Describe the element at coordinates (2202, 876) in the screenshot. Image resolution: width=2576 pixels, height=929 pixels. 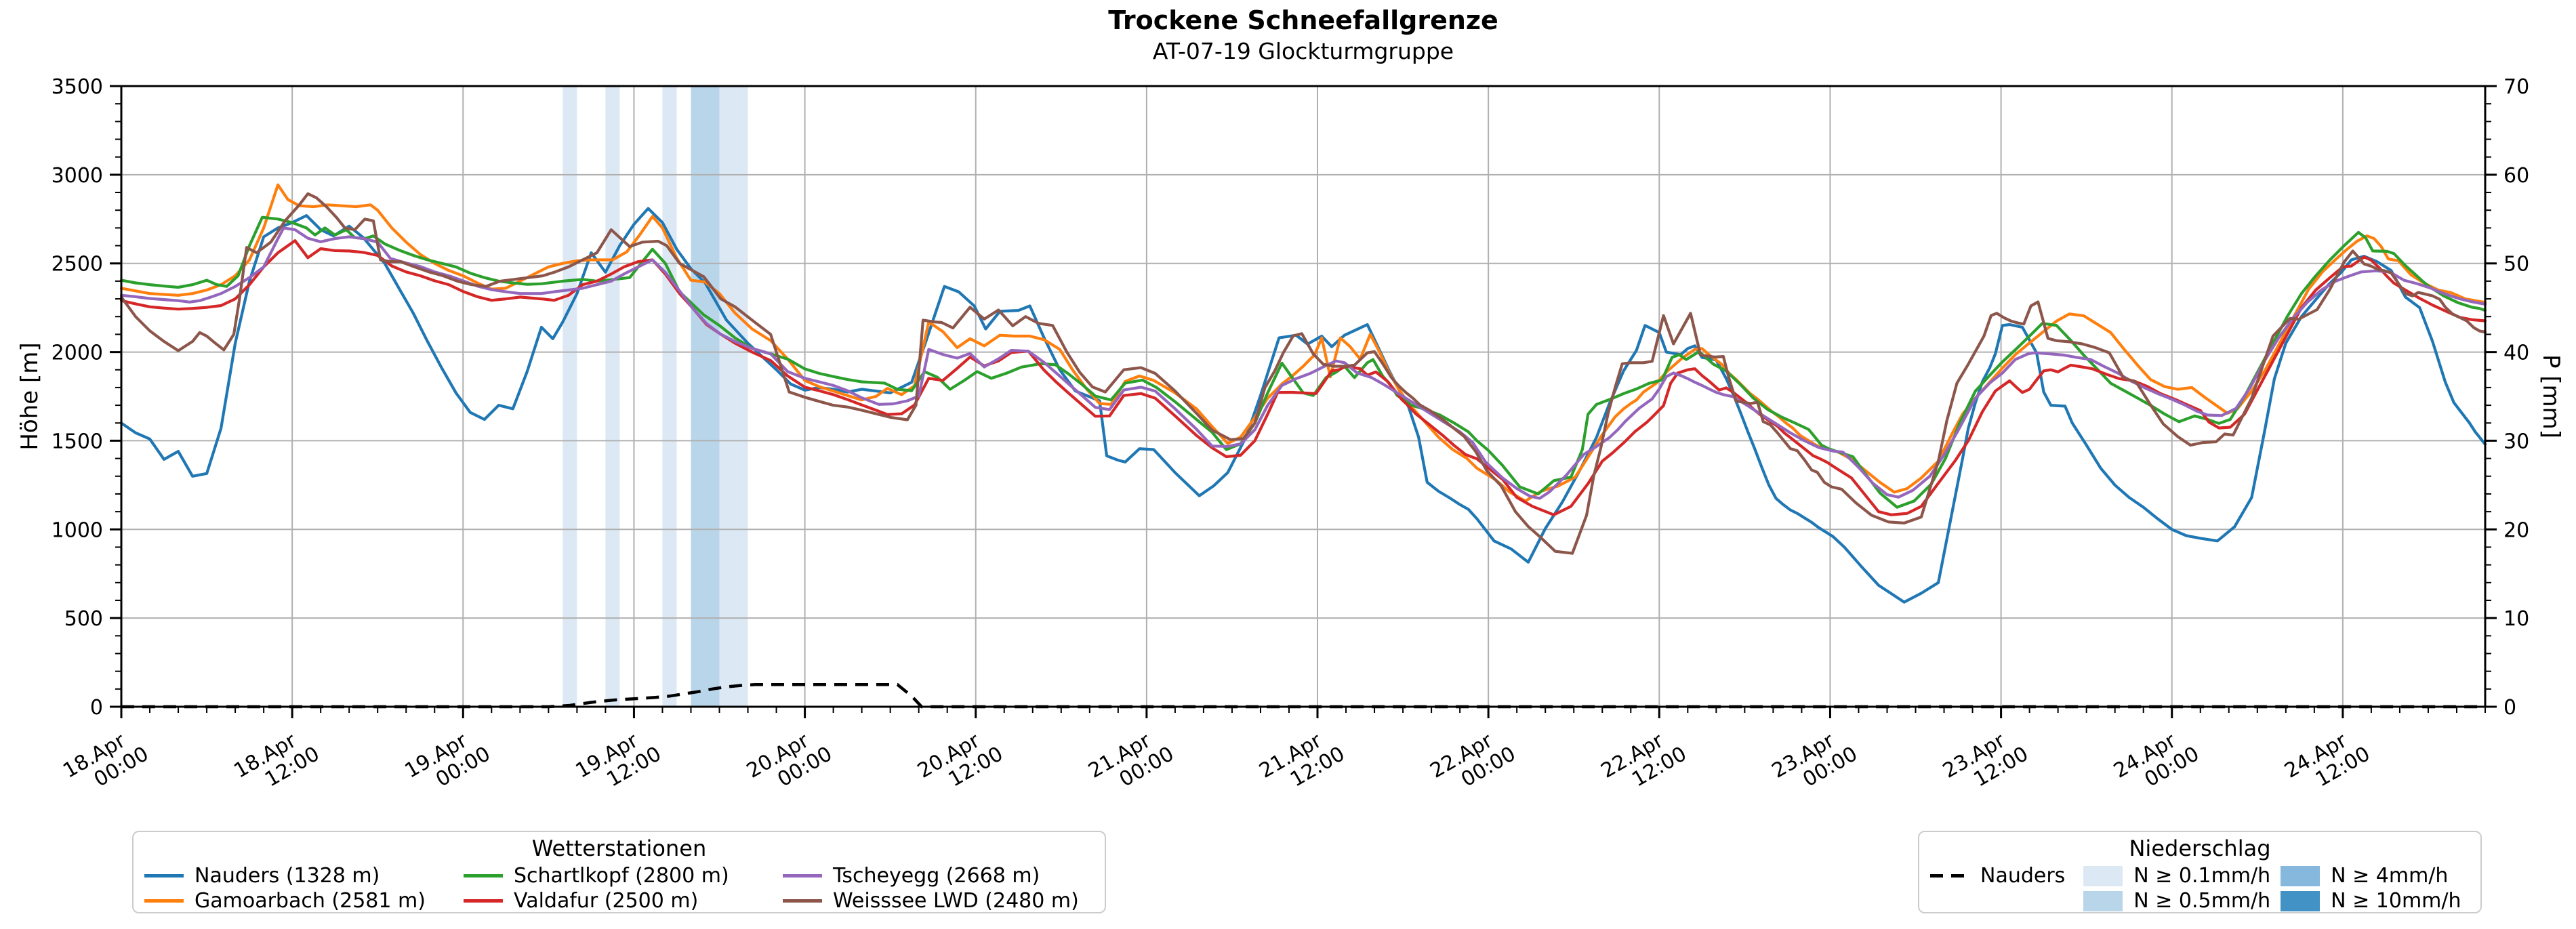
I see `legend-item-precip-band-label: N ≥ 0.1mm/h` at that location.